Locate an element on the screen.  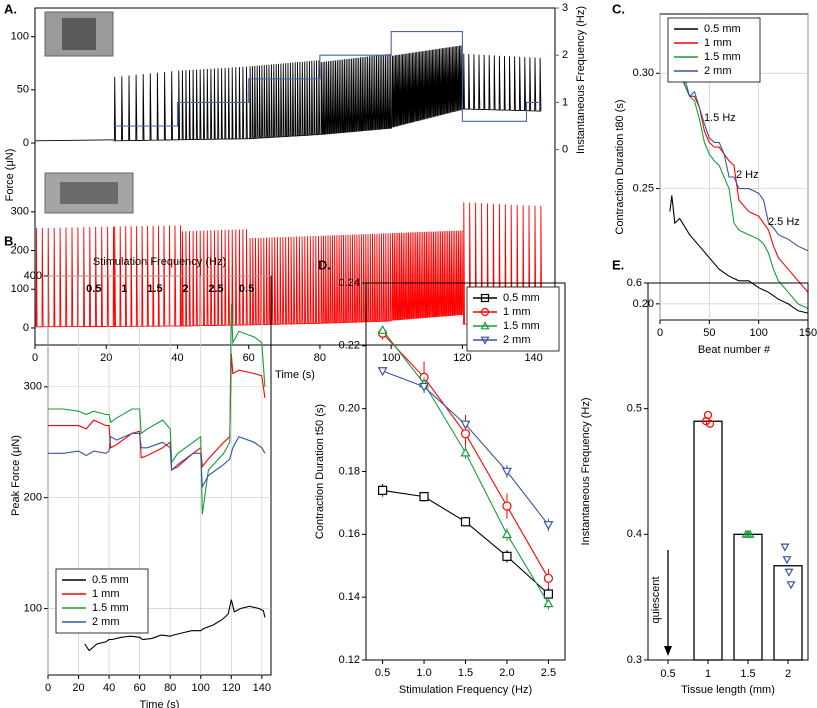
panel-label: B. is located at coordinates (10, 240).